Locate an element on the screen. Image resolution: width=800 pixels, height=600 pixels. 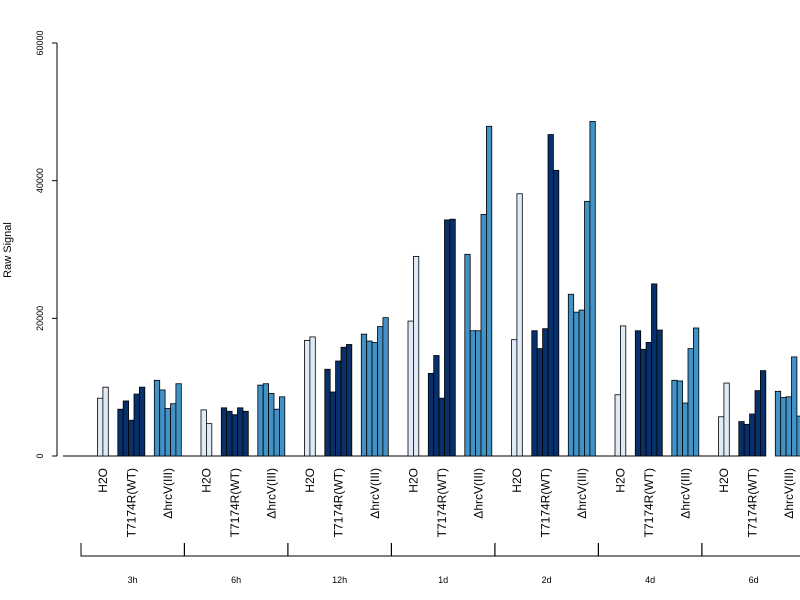
timepoint-label: 4d is located at coordinates (650, 580).